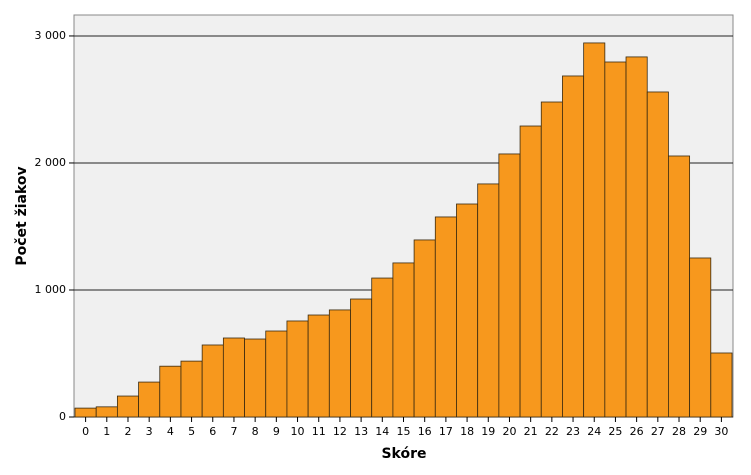  Describe the element at coordinates (212, 431) in the screenshot. I see `x-tick-label: 6` at that location.